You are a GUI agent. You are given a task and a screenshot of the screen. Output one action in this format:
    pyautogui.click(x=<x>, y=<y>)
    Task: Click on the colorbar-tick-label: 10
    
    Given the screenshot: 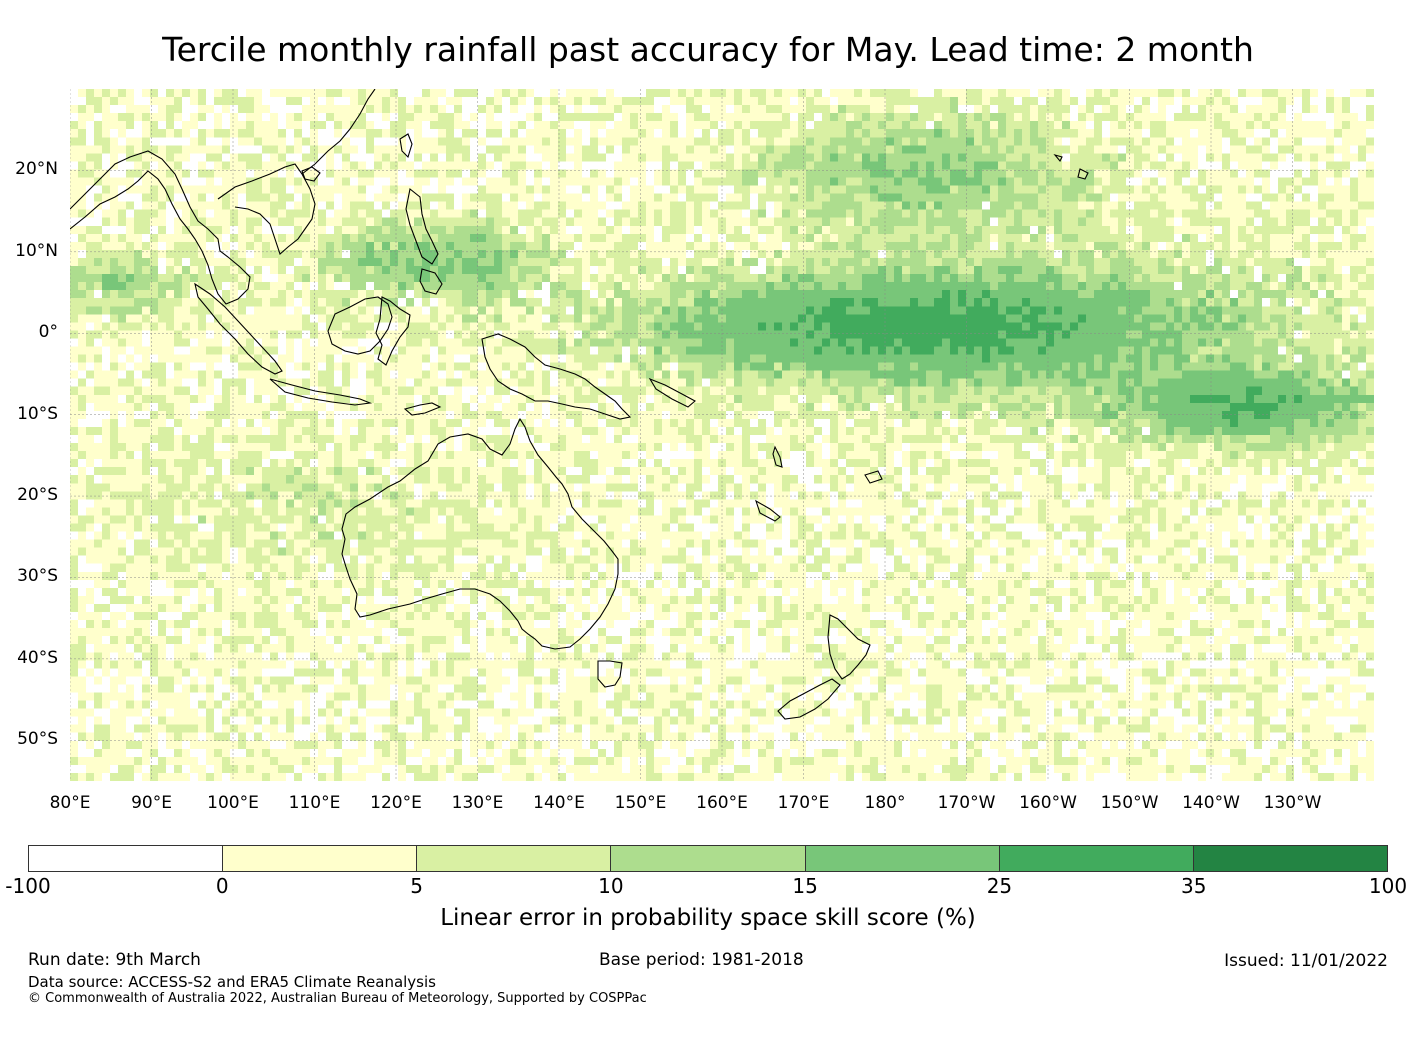 What is the action you would take?
    pyautogui.click(x=611, y=886)
    